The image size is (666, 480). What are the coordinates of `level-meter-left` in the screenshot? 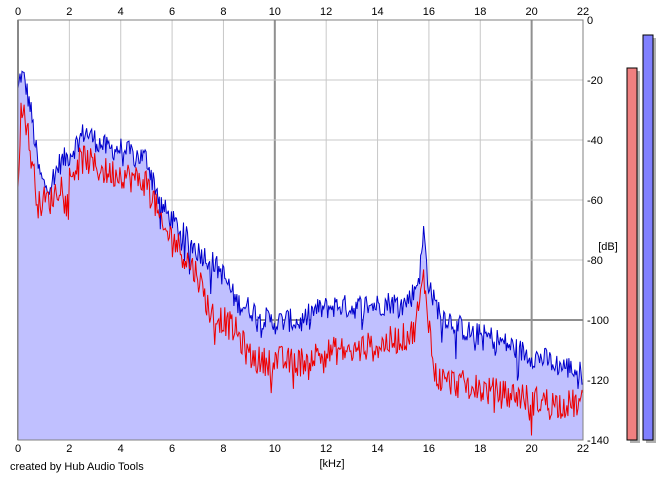 It's located at (632, 254).